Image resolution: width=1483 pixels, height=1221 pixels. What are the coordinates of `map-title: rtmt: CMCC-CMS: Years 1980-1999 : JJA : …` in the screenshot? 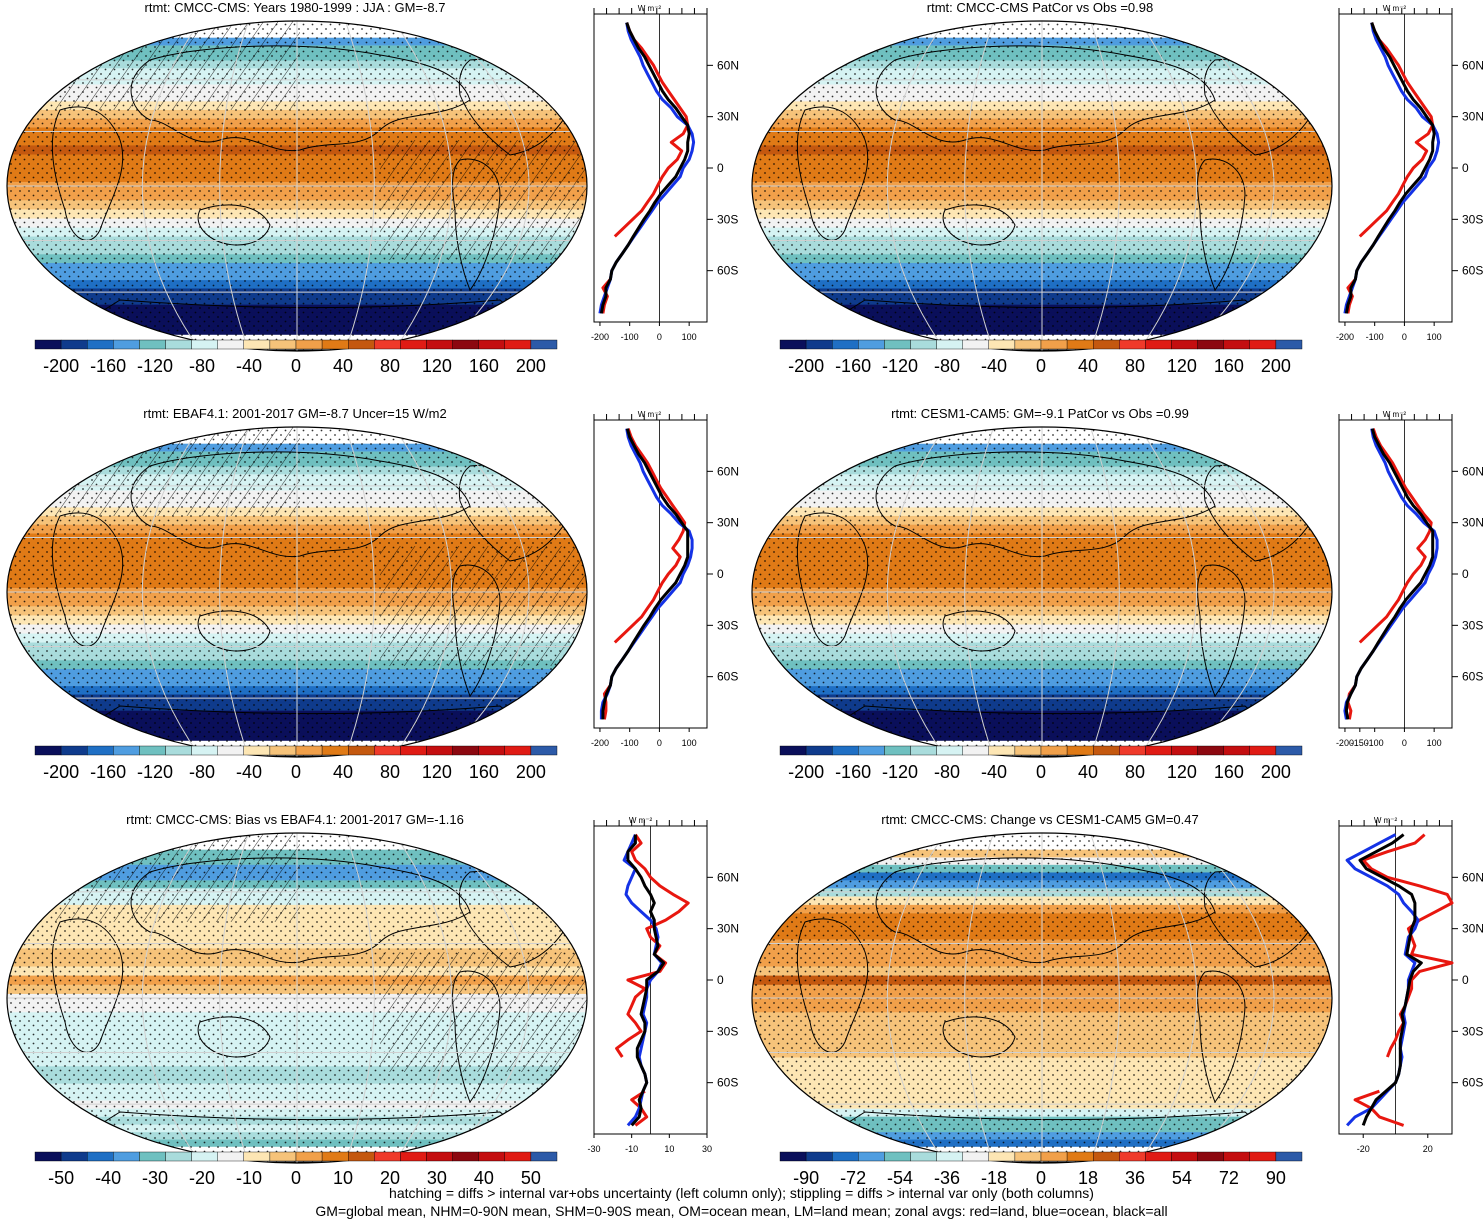 It's located at (295, 7).